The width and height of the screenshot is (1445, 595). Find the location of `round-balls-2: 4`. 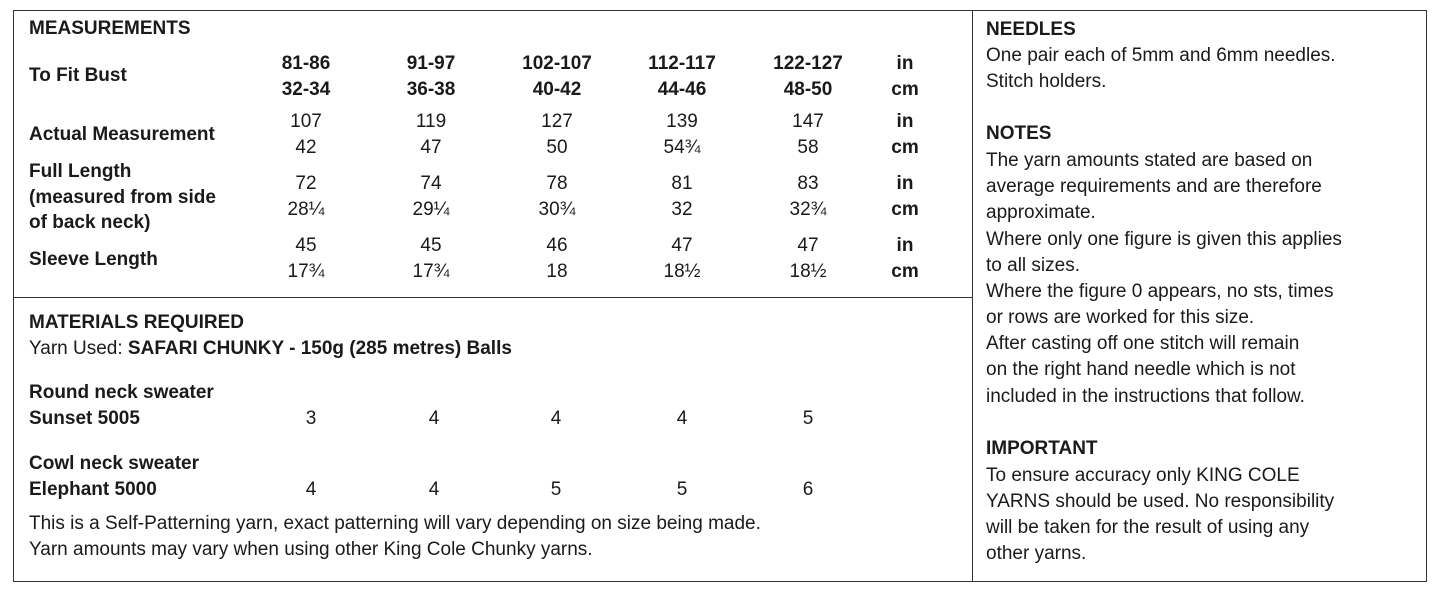

round-balls-2: 4 is located at coordinates (434, 418).